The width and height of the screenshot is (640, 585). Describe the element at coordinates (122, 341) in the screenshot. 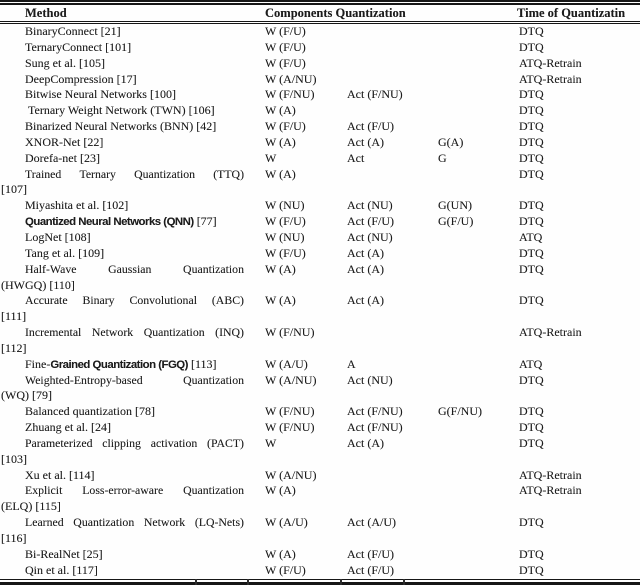

I see `method-cell: Incremental Network Quantization (INQ) [112]` at that location.